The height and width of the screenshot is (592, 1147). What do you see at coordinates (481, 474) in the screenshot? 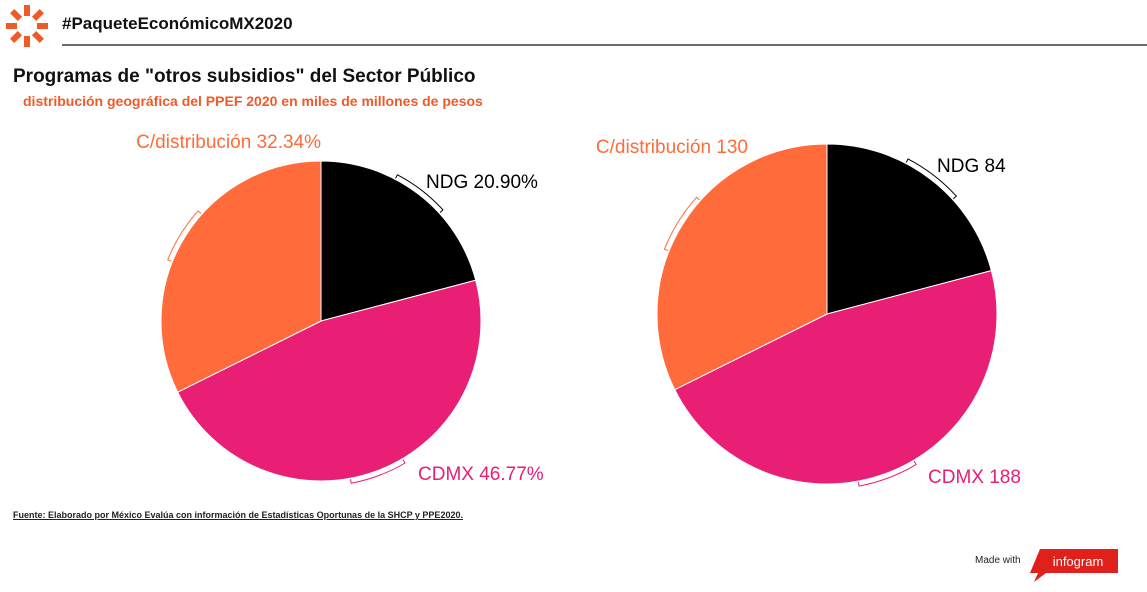
I see `slice-data-label: CDMX 46.77%` at bounding box center [481, 474].